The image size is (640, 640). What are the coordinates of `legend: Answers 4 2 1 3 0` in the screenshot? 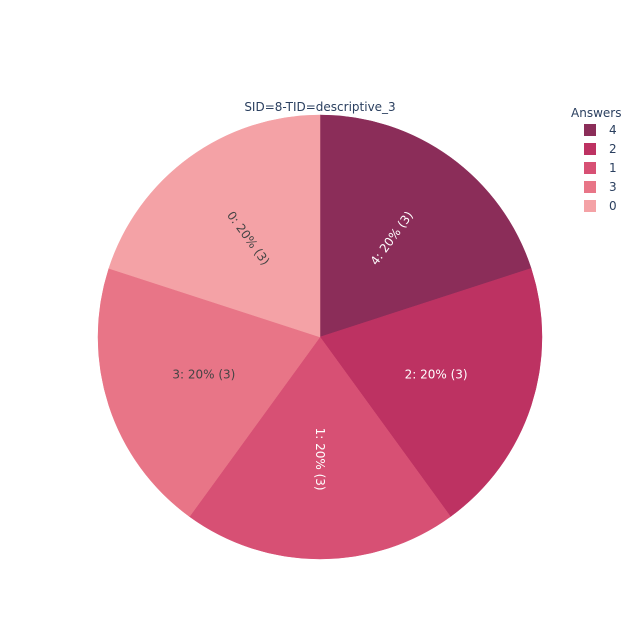 It's located at (596, 159).